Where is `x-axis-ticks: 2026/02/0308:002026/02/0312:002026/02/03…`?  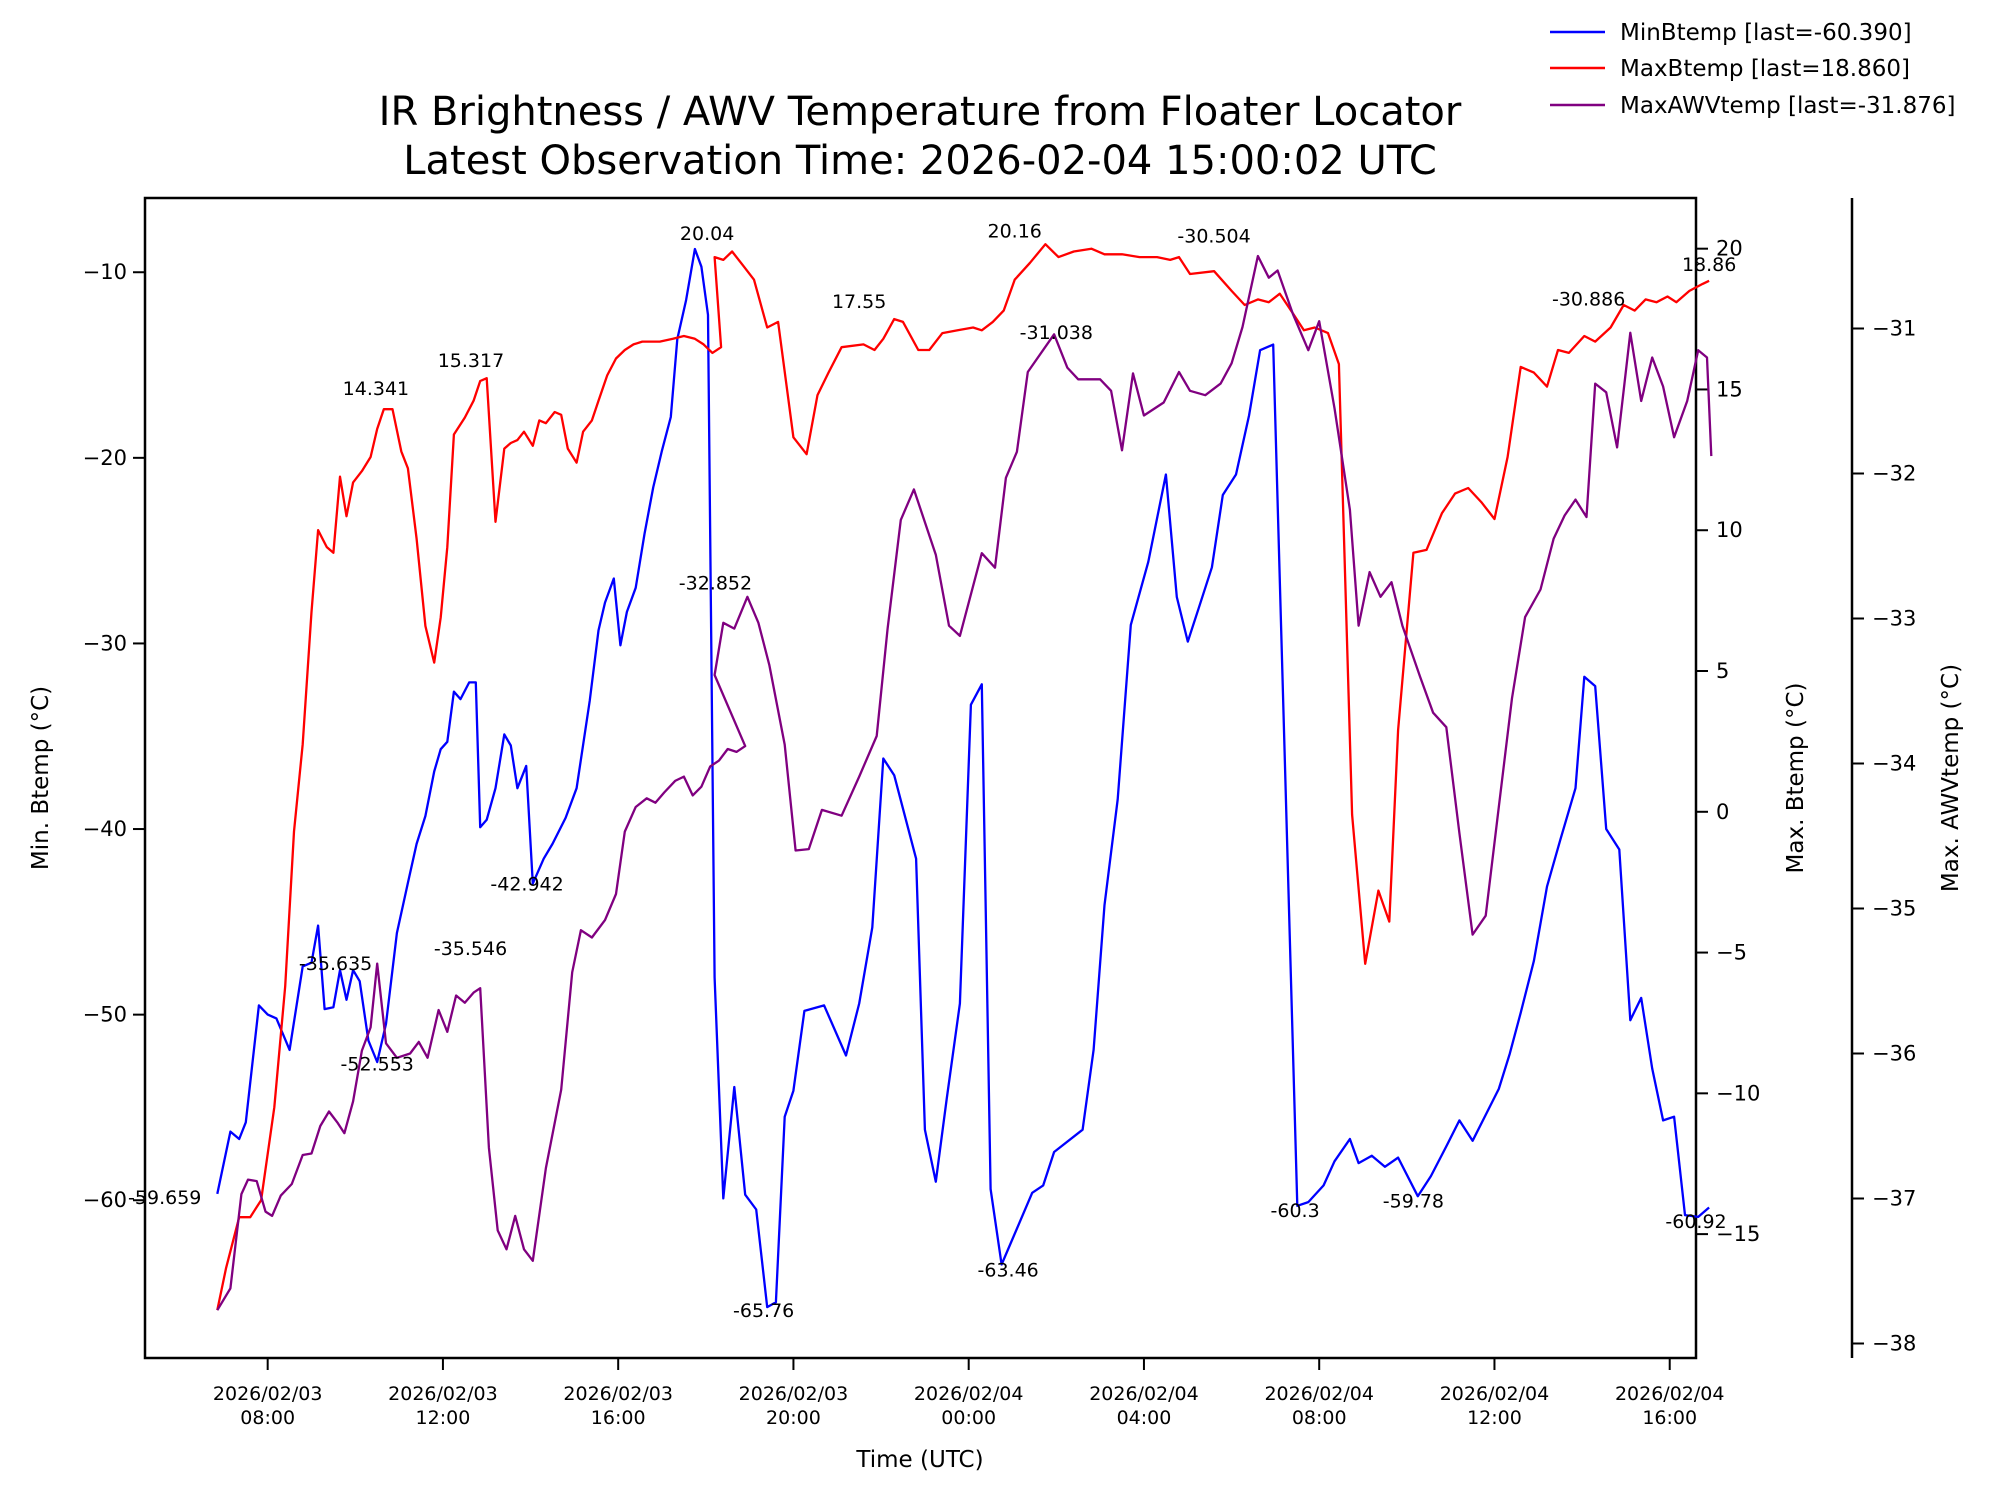 x-axis-ticks: 2026/02/0308:002026/02/0312:002026/02/03… is located at coordinates (969, 1393).